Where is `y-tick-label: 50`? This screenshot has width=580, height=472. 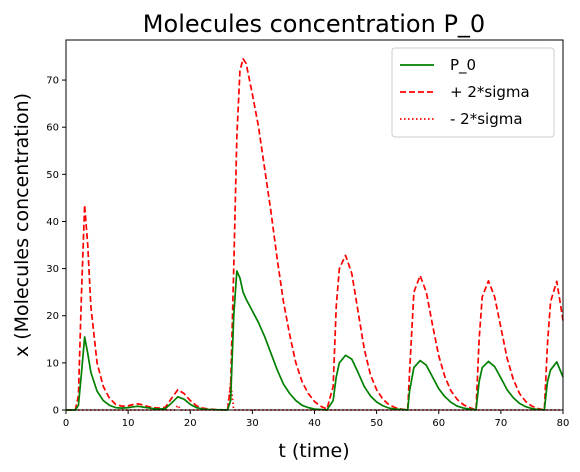 y-tick-label: 50 is located at coordinates (52, 175).